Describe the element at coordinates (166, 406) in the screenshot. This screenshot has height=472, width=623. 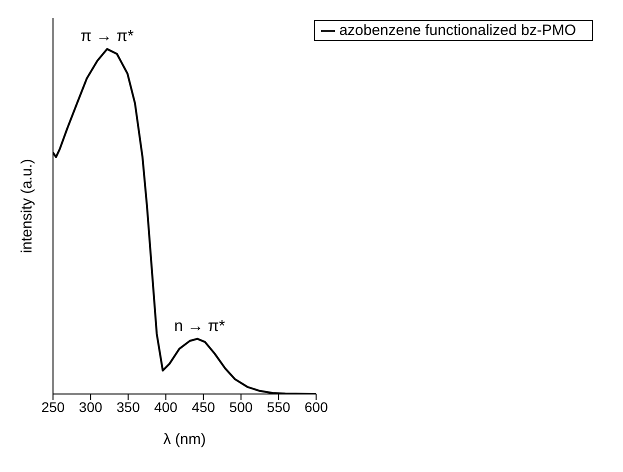
I see `x-tick-label: 400` at that location.